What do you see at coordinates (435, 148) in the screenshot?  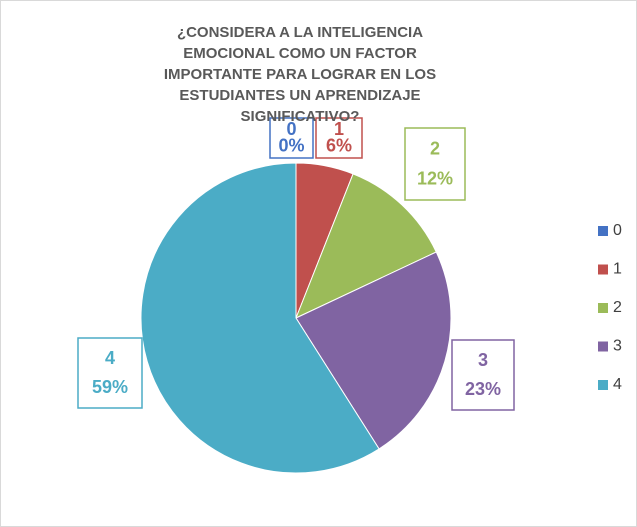 I see `data-label-category: 2` at bounding box center [435, 148].